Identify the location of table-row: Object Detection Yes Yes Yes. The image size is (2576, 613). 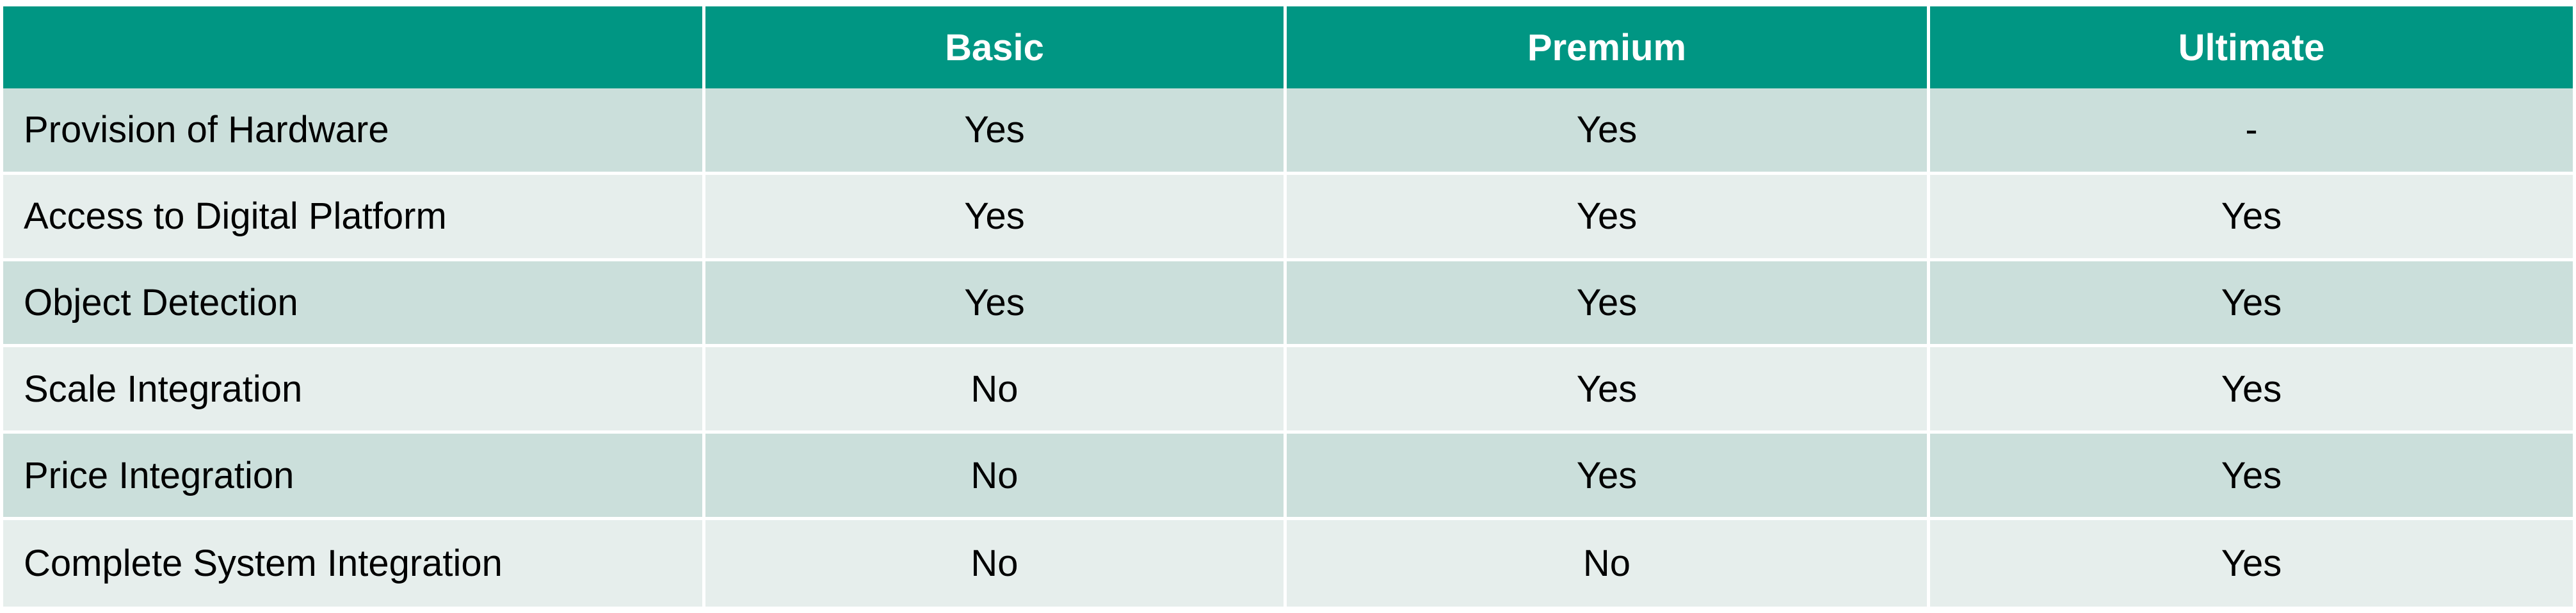
(1288, 304).